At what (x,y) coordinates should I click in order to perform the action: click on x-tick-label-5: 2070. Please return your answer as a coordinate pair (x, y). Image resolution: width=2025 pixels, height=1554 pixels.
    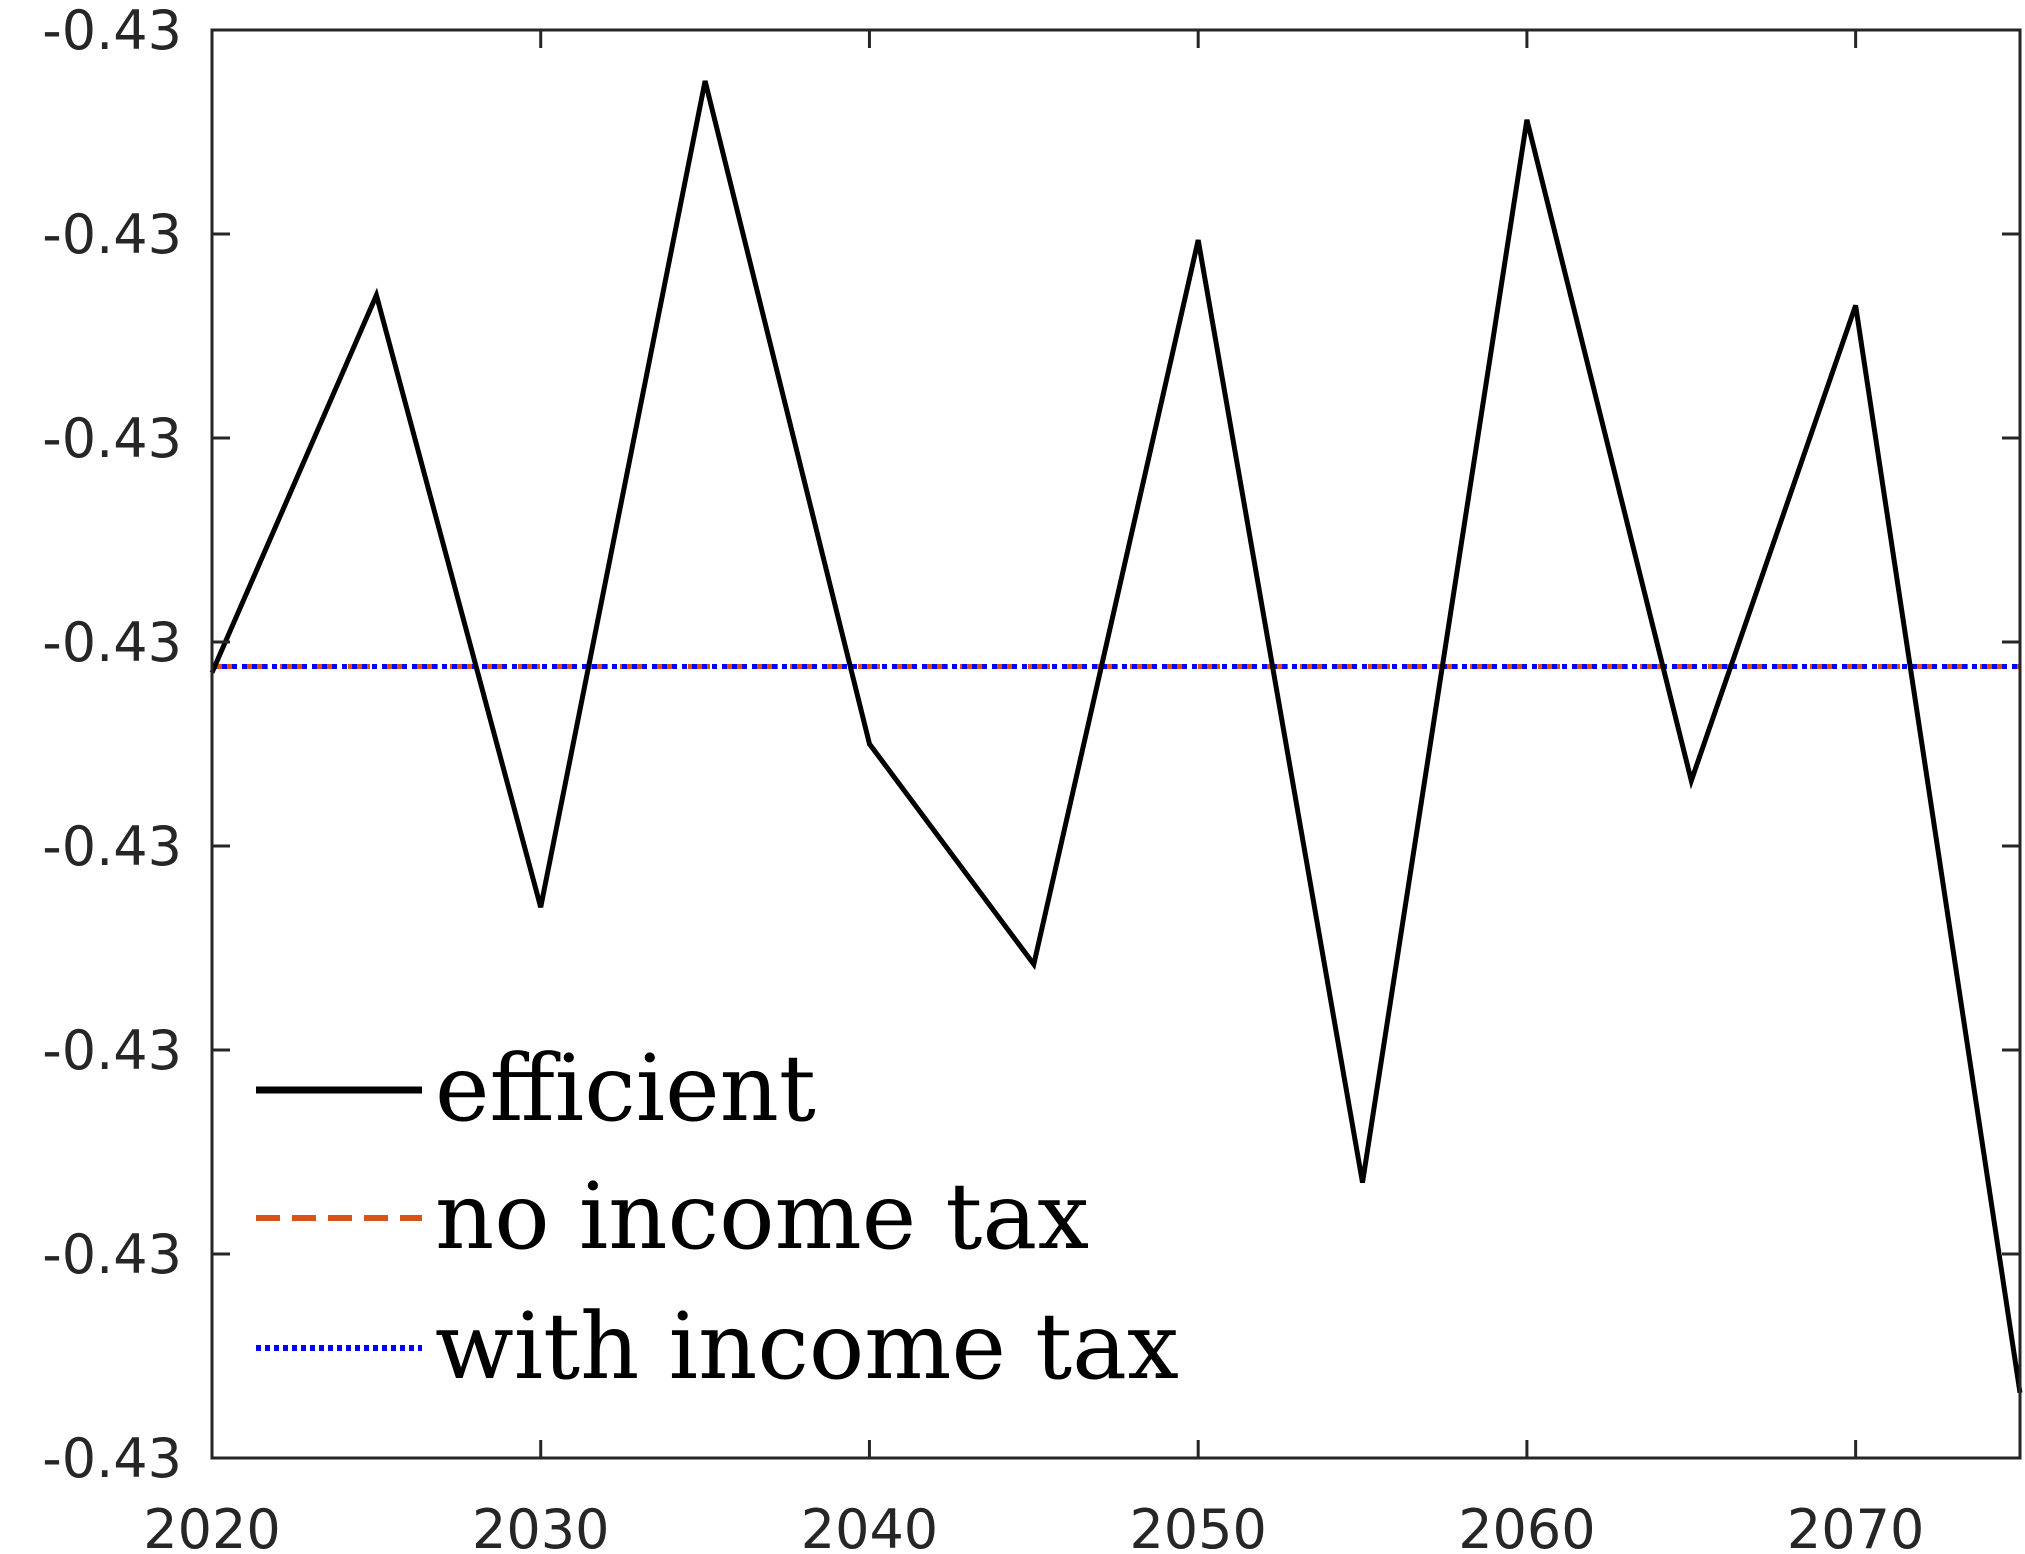
    Looking at the image, I should click on (1855, 1526).